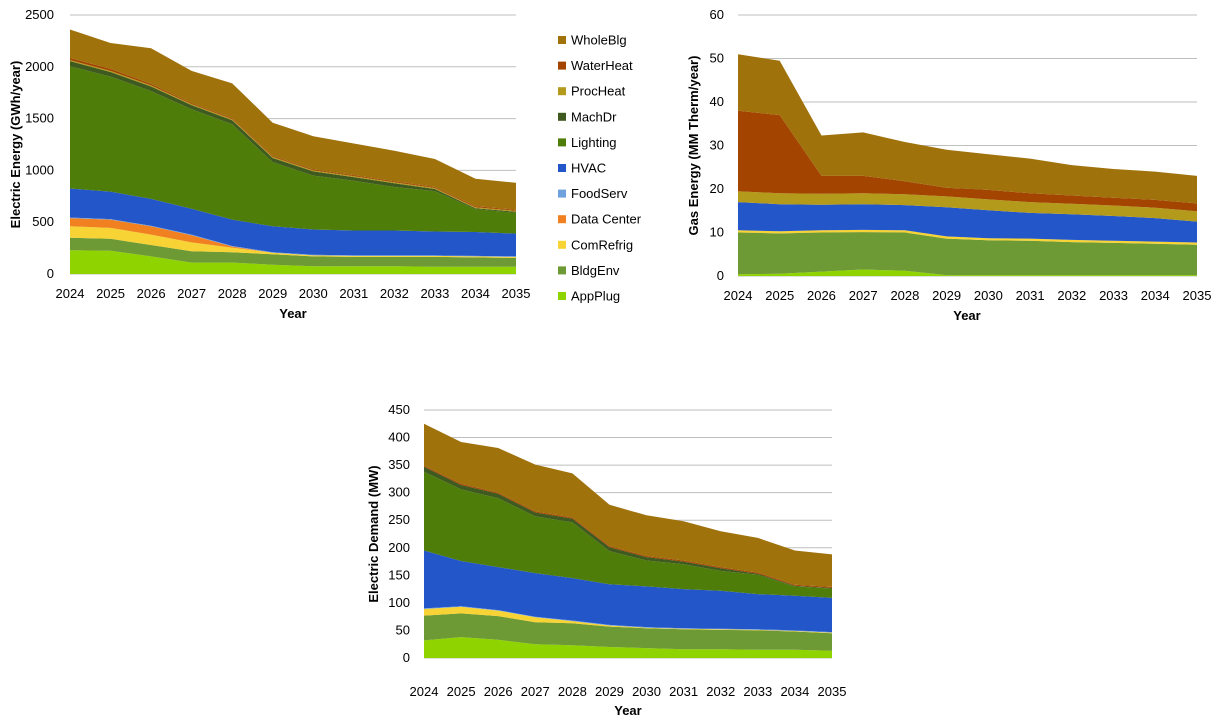  What do you see at coordinates (562, 142) in the screenshot?
I see `legend-swatch-lighting` at bounding box center [562, 142].